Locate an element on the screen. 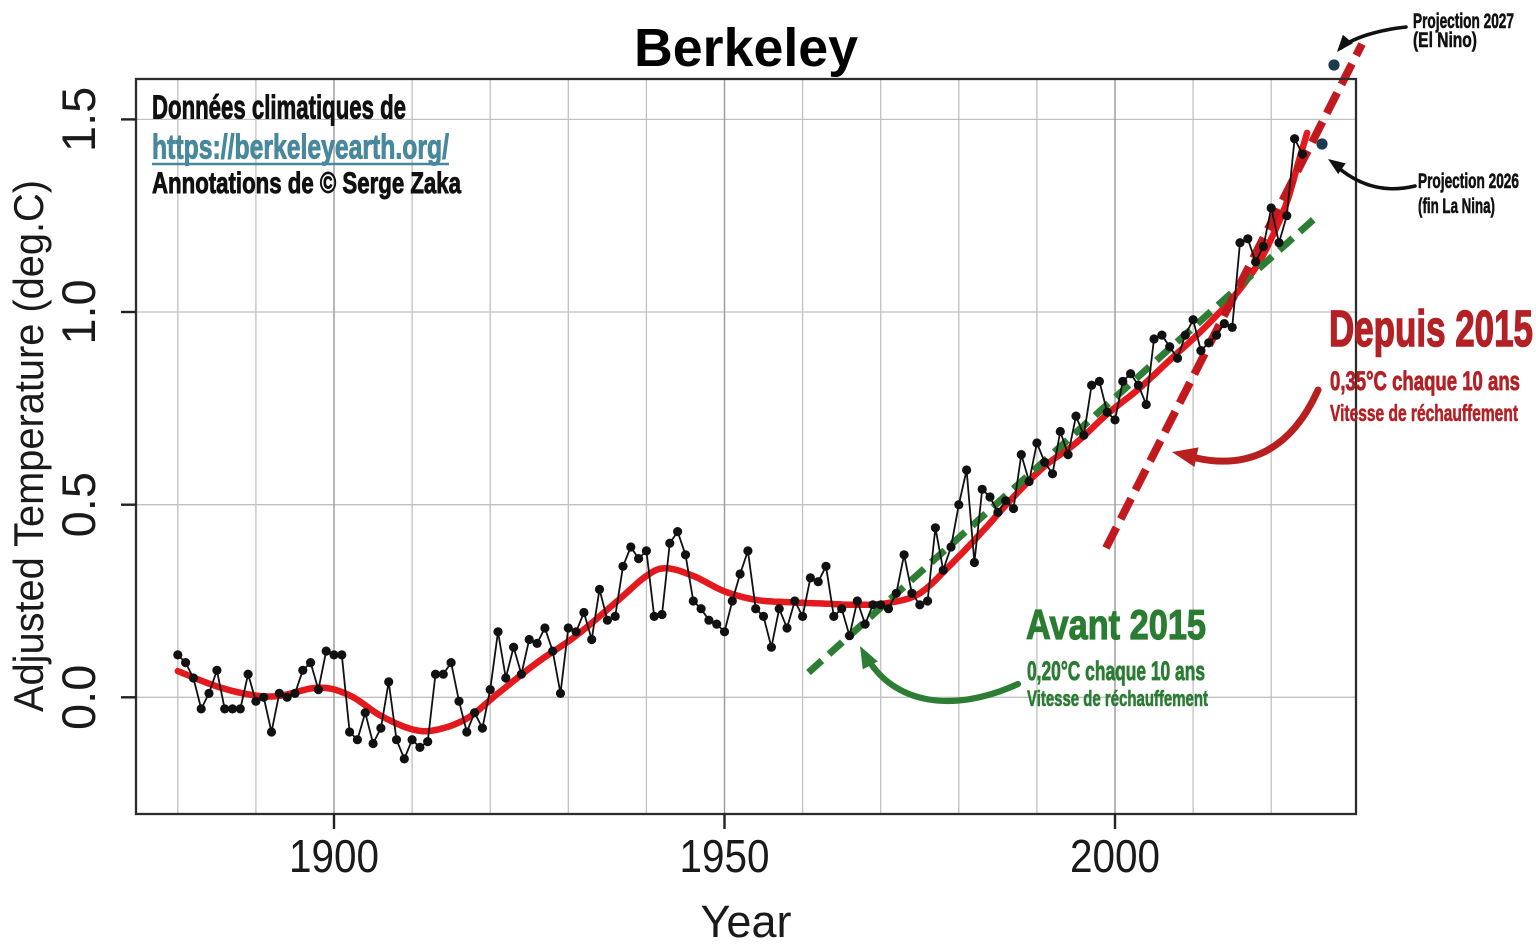 This screenshot has height=948, width=1536. svg-text: Projection 2026 is located at coordinates (1468, 181).